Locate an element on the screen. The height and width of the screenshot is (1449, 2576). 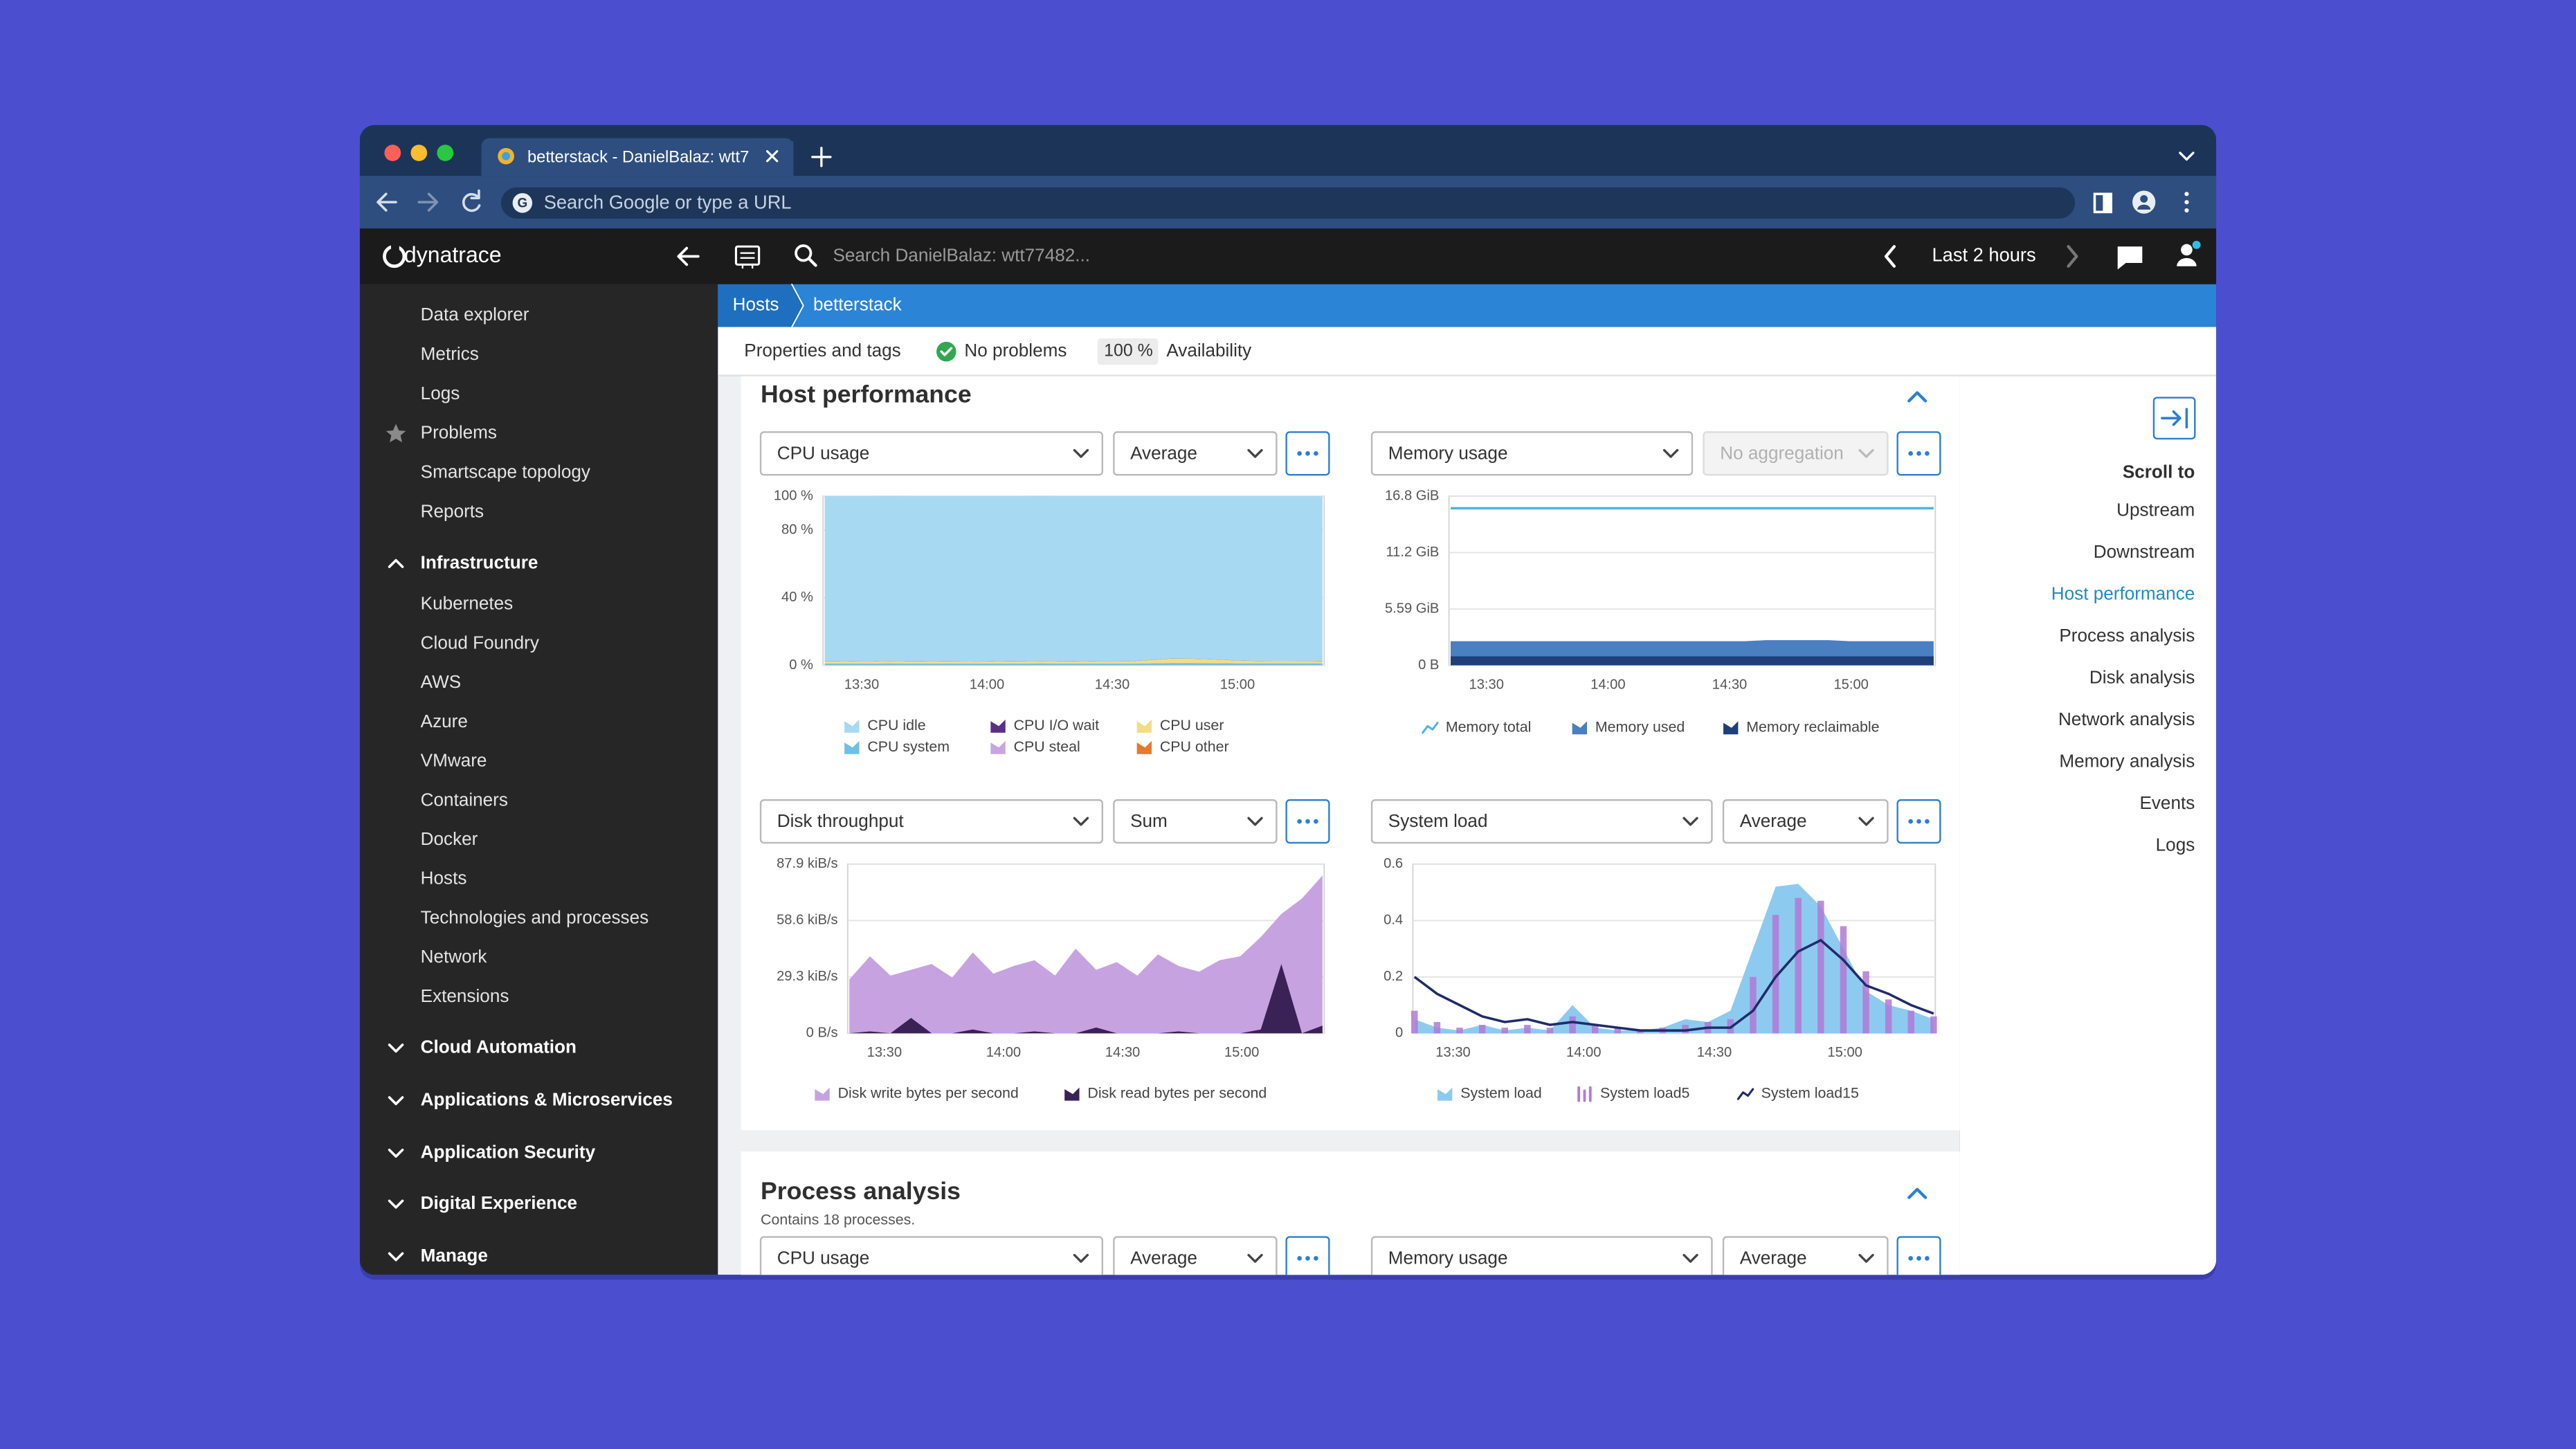
tab-list-icon is located at coordinates (2187, 156).